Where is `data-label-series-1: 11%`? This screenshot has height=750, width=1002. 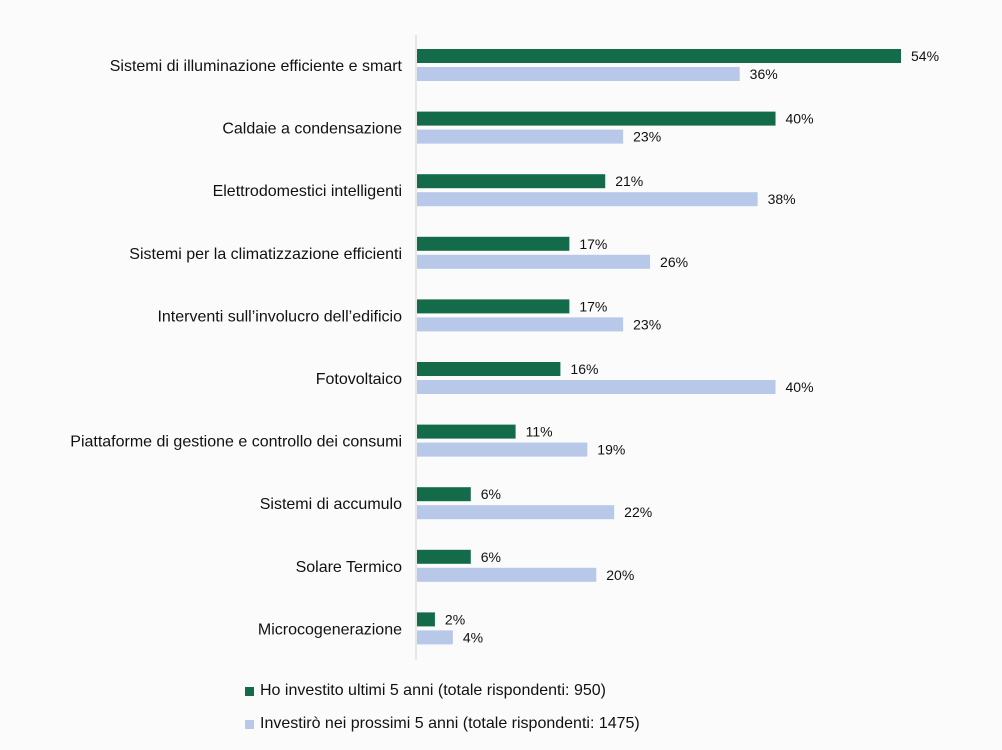 data-label-series-1: 11% is located at coordinates (539, 432).